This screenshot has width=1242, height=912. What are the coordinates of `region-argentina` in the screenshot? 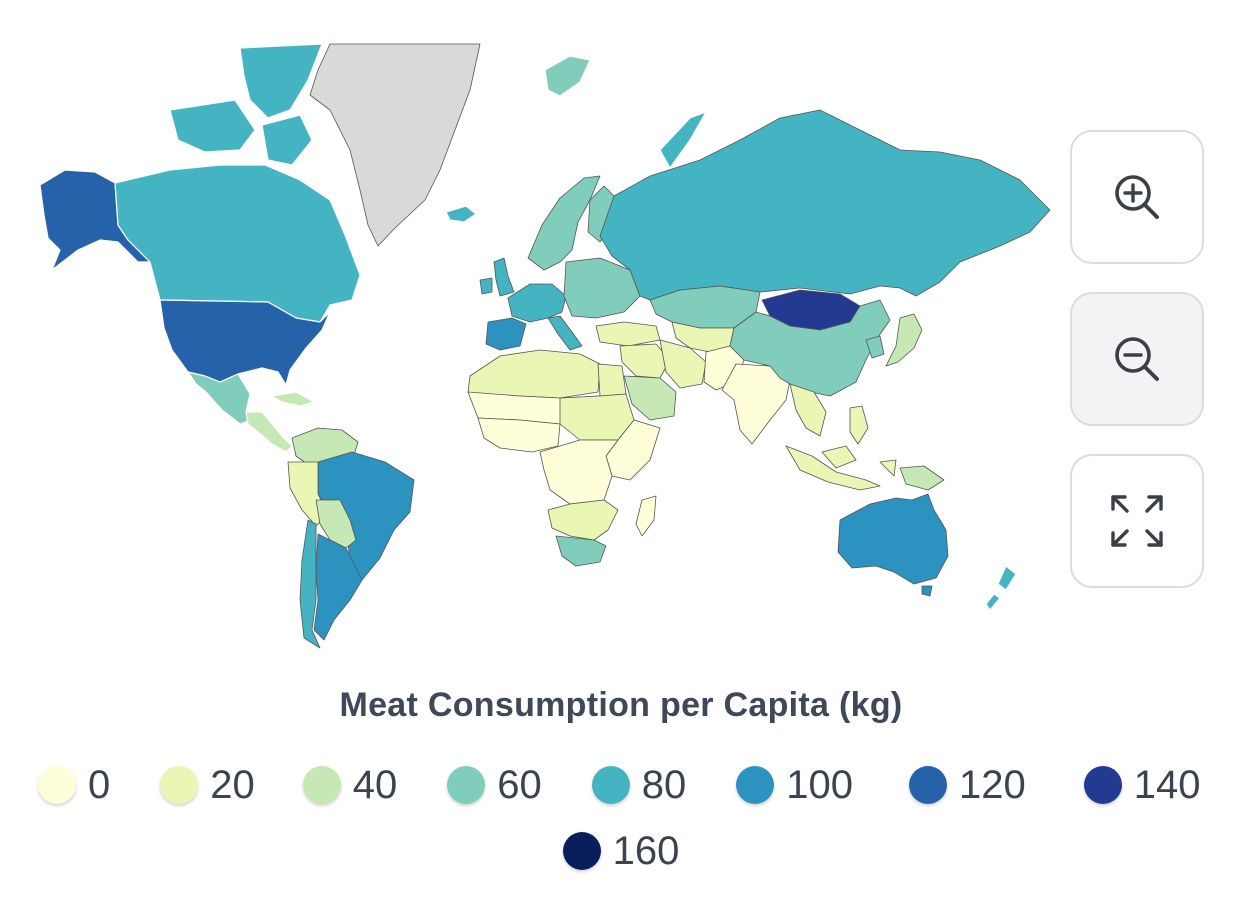 It's located at (338, 587).